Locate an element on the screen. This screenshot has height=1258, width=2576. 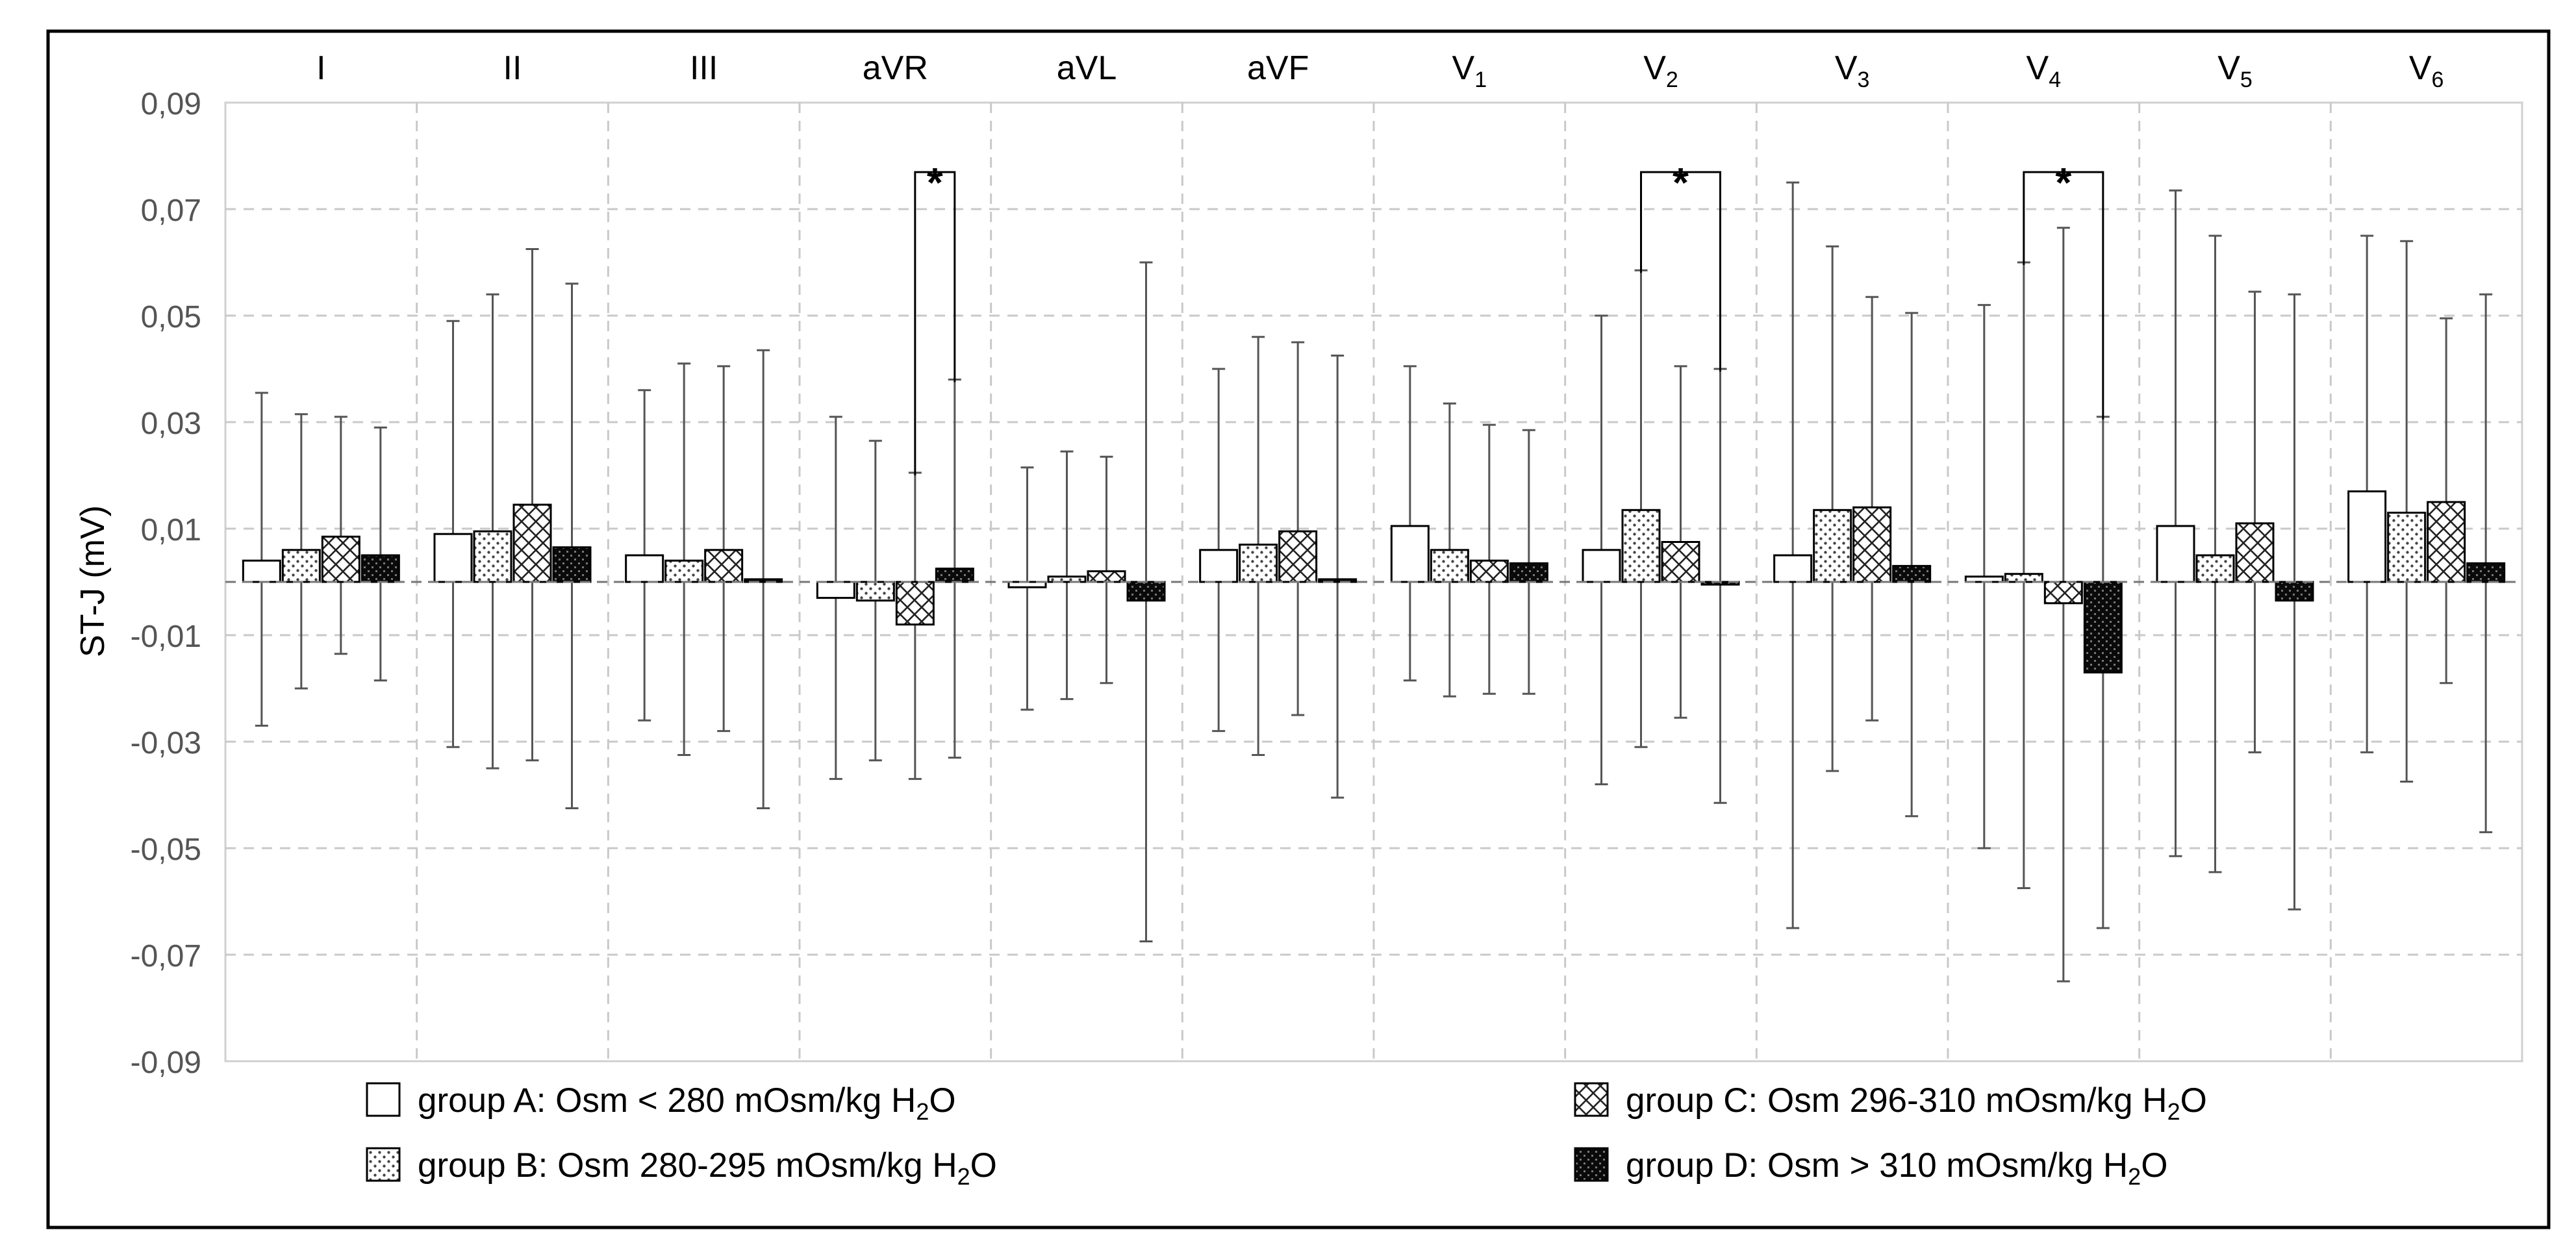
y-tick-label: -0,05 is located at coordinates (166, 850).